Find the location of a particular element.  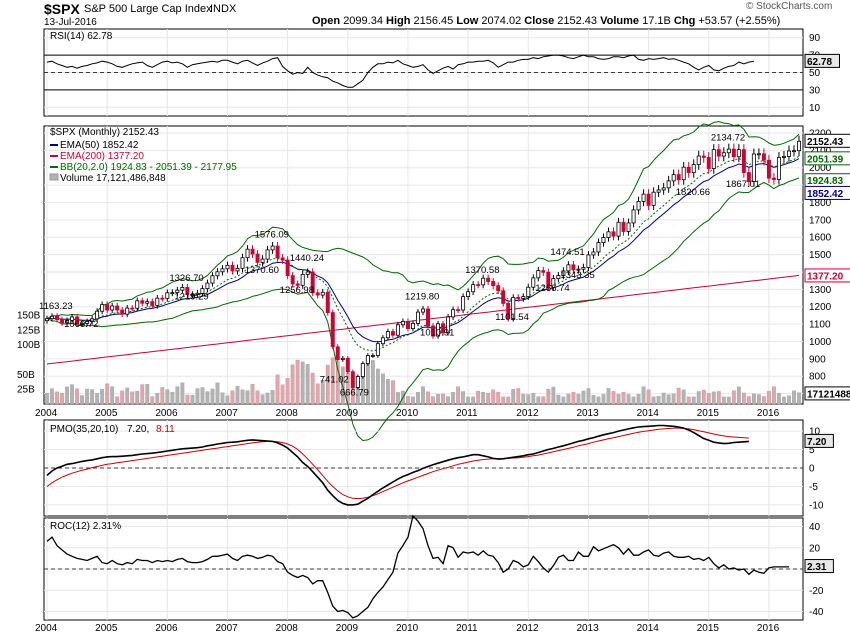

price-annotation: 1343.35 is located at coordinates (577, 275).